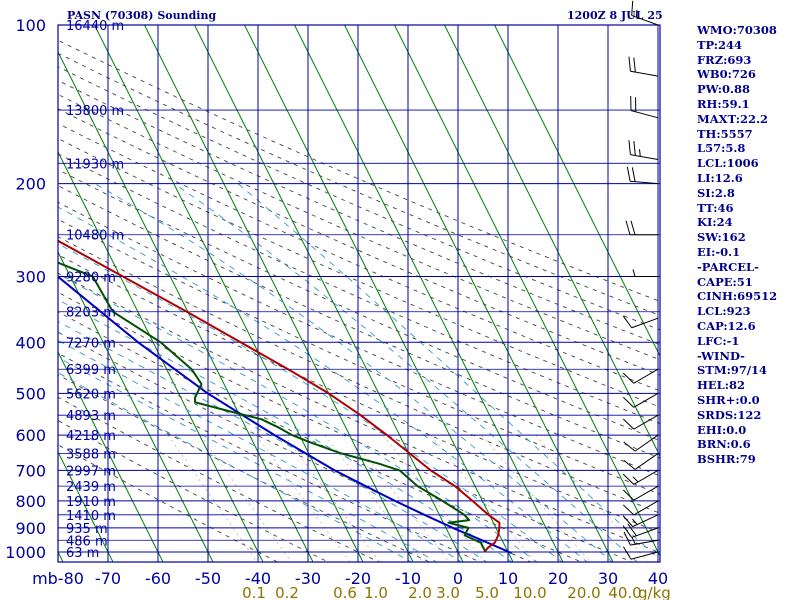 The width and height of the screenshot is (800, 600). I want to click on index-item: PW:0.88, so click(724, 89).